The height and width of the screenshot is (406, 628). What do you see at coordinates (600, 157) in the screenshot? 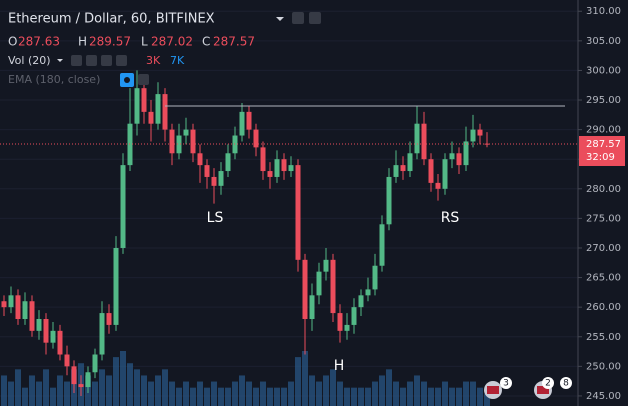
I see `countdown: 32:09` at bounding box center [600, 157].